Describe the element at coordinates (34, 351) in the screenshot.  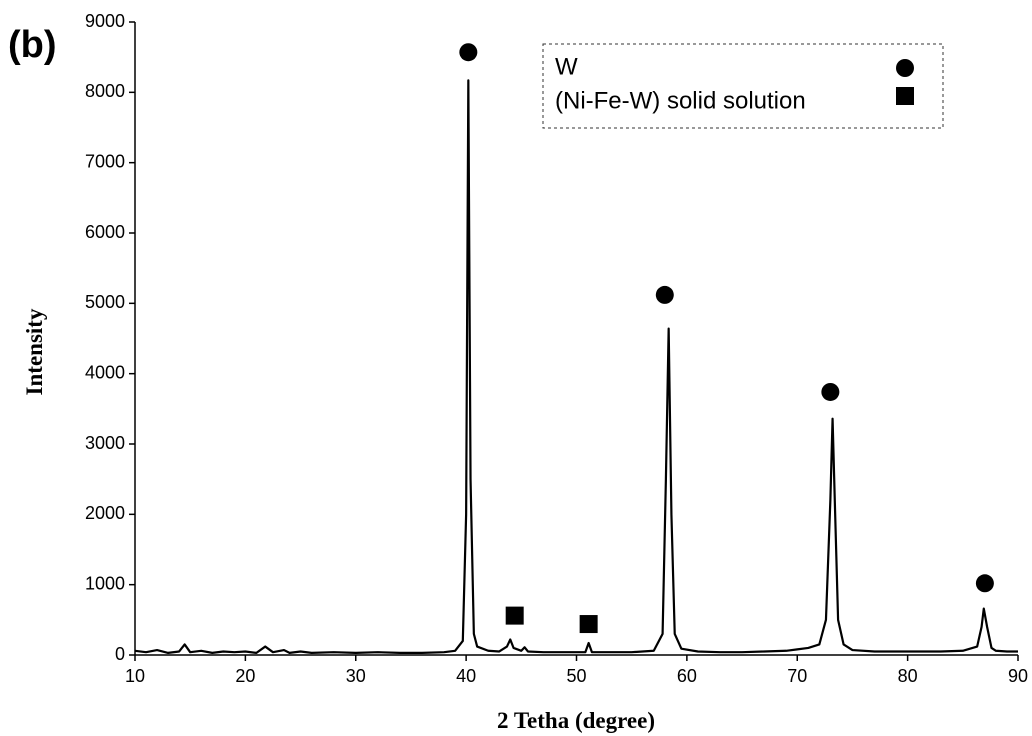
I see `y-axis-label: Intensity` at that location.